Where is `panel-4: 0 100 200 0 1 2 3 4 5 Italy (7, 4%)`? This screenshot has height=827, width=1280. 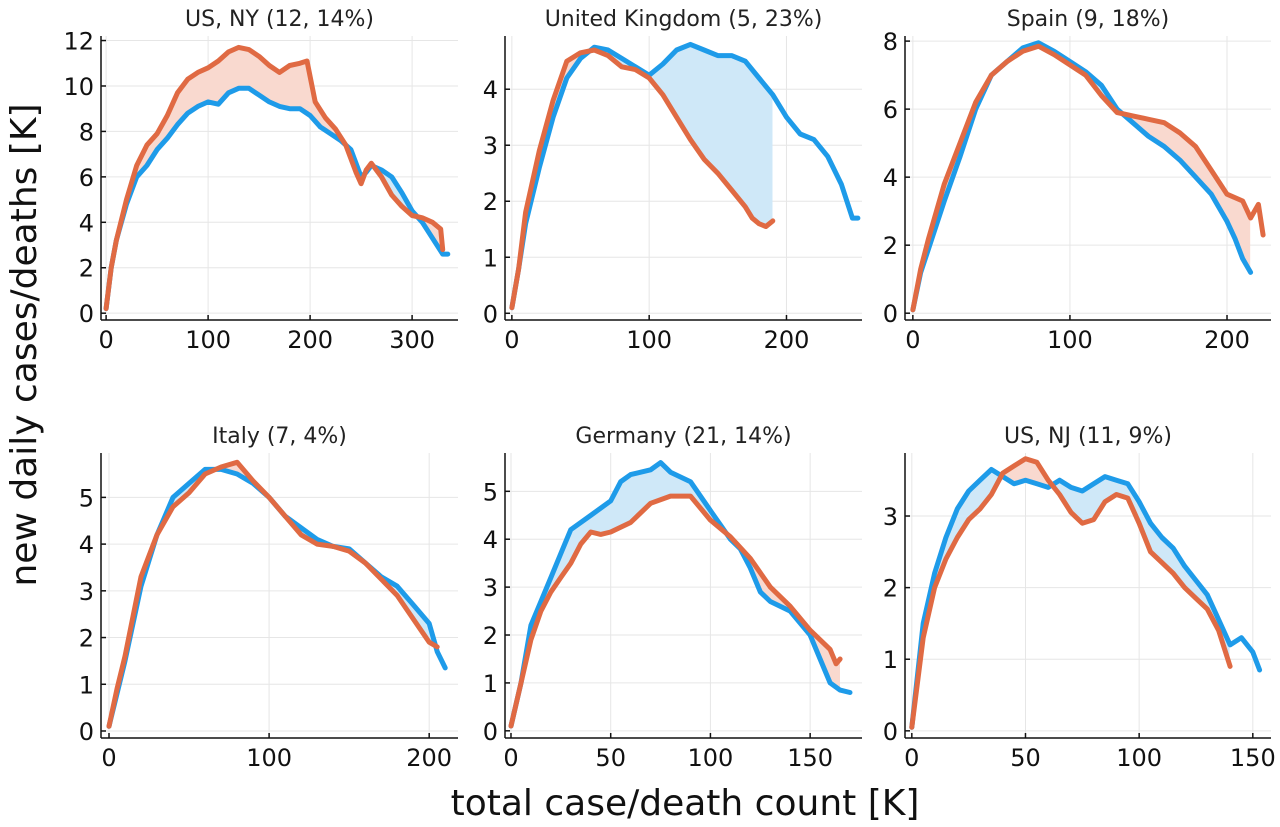
panel-4: 0 100 200 0 1 2 3 4 5 Italy (7, 4%) is located at coordinates (268, 598).